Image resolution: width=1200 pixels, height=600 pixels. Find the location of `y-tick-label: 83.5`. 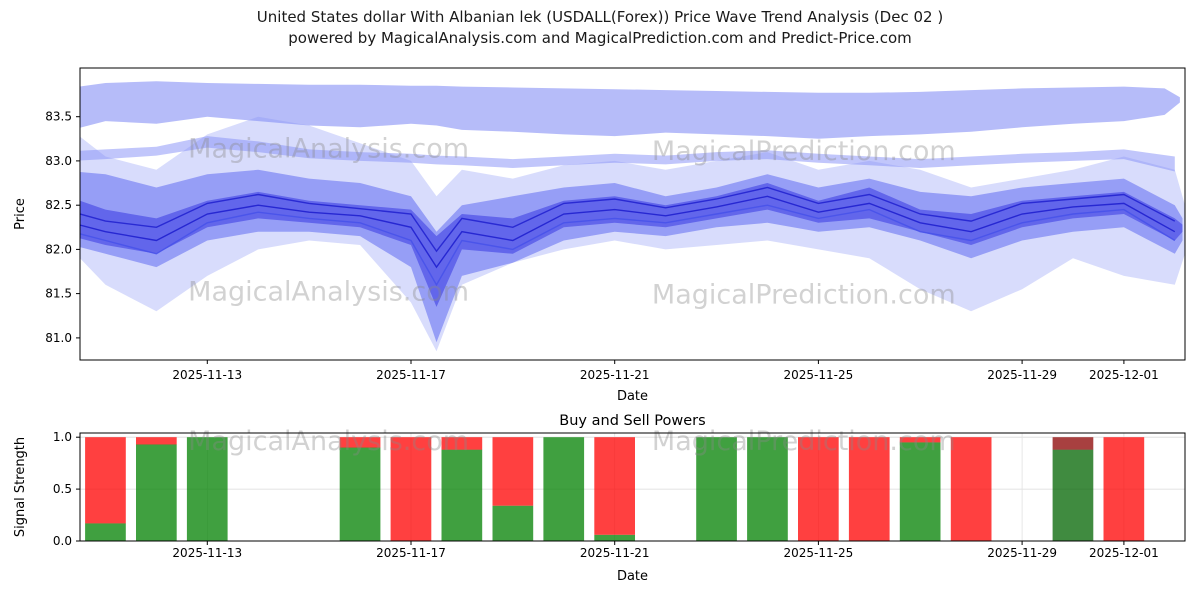

y-tick-label: 83.5 is located at coordinates (58, 117).